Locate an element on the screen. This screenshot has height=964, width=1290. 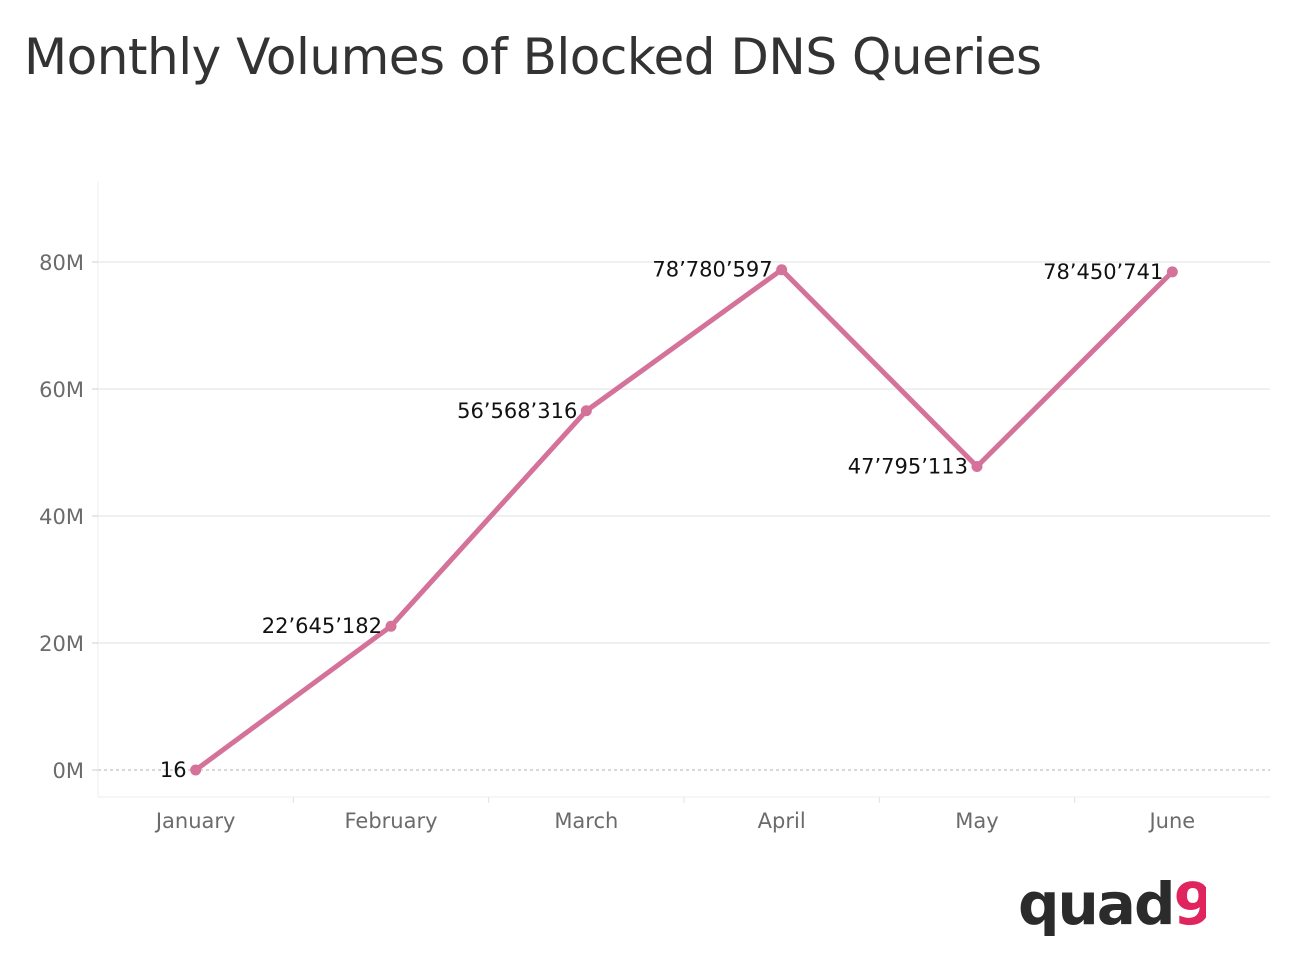
quad9-logo: quad9 is located at coordinates (1112, 905).